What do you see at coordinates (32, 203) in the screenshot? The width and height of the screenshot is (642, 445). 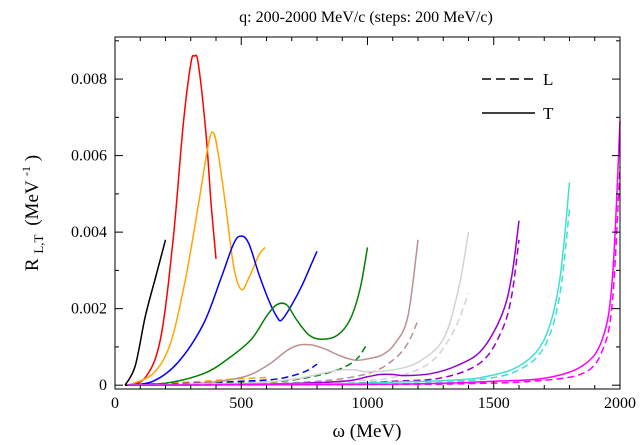 I see `y-axis-title-unit: (MeV` at bounding box center [32, 203].